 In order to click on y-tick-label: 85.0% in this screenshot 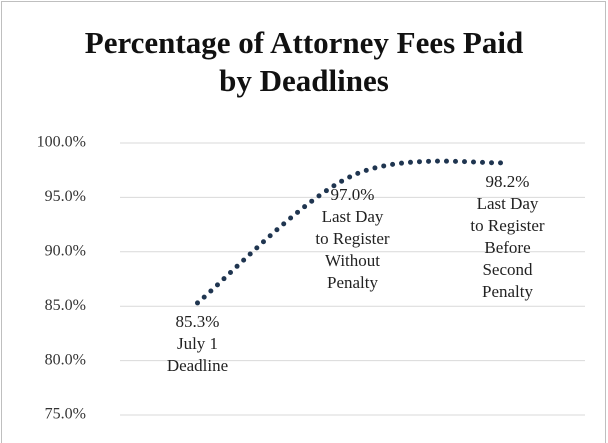, I will do `click(65, 305)`.